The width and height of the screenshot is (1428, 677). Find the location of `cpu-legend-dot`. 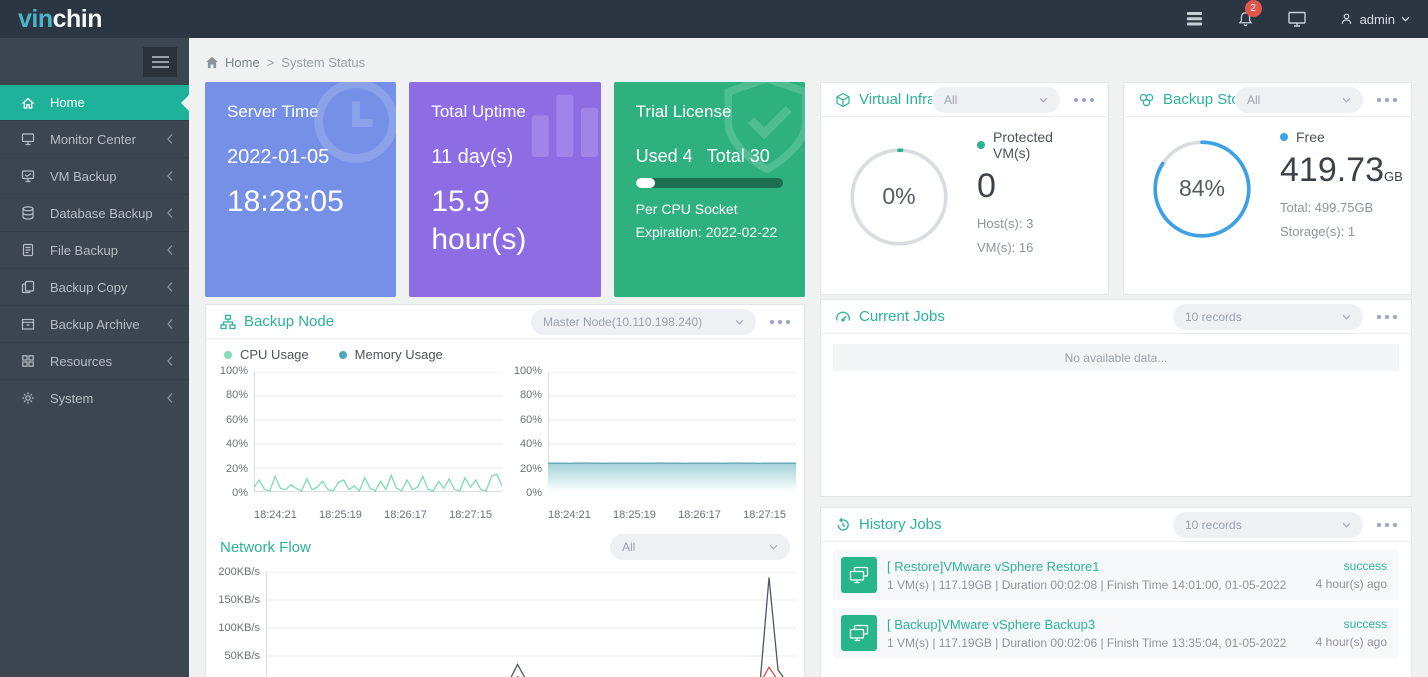

cpu-legend-dot is located at coordinates (228, 354).